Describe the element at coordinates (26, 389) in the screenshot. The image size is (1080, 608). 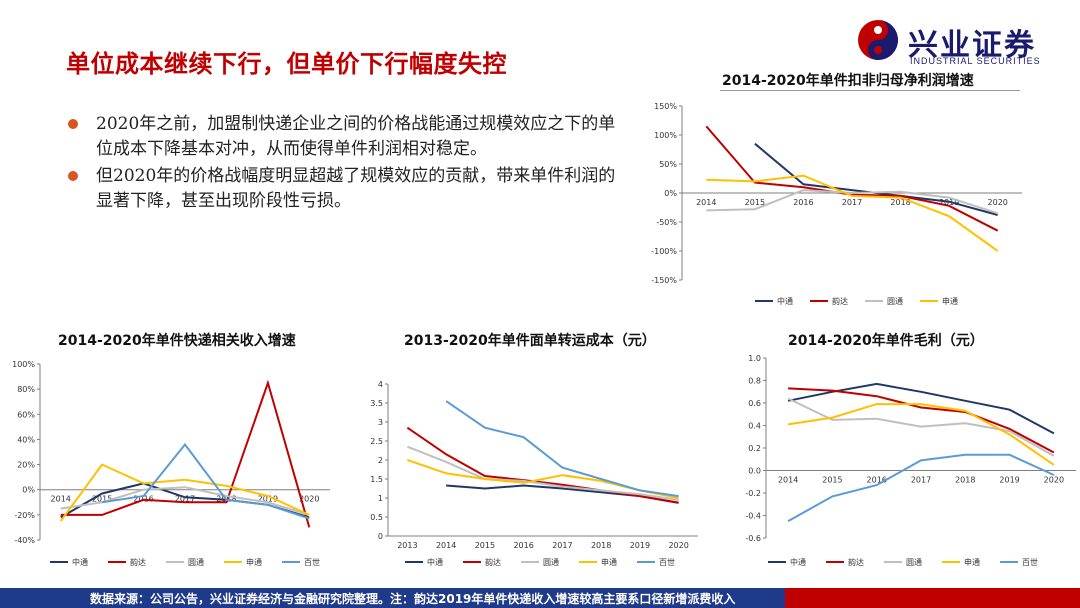
I see `y-tick-label: 80%` at that location.